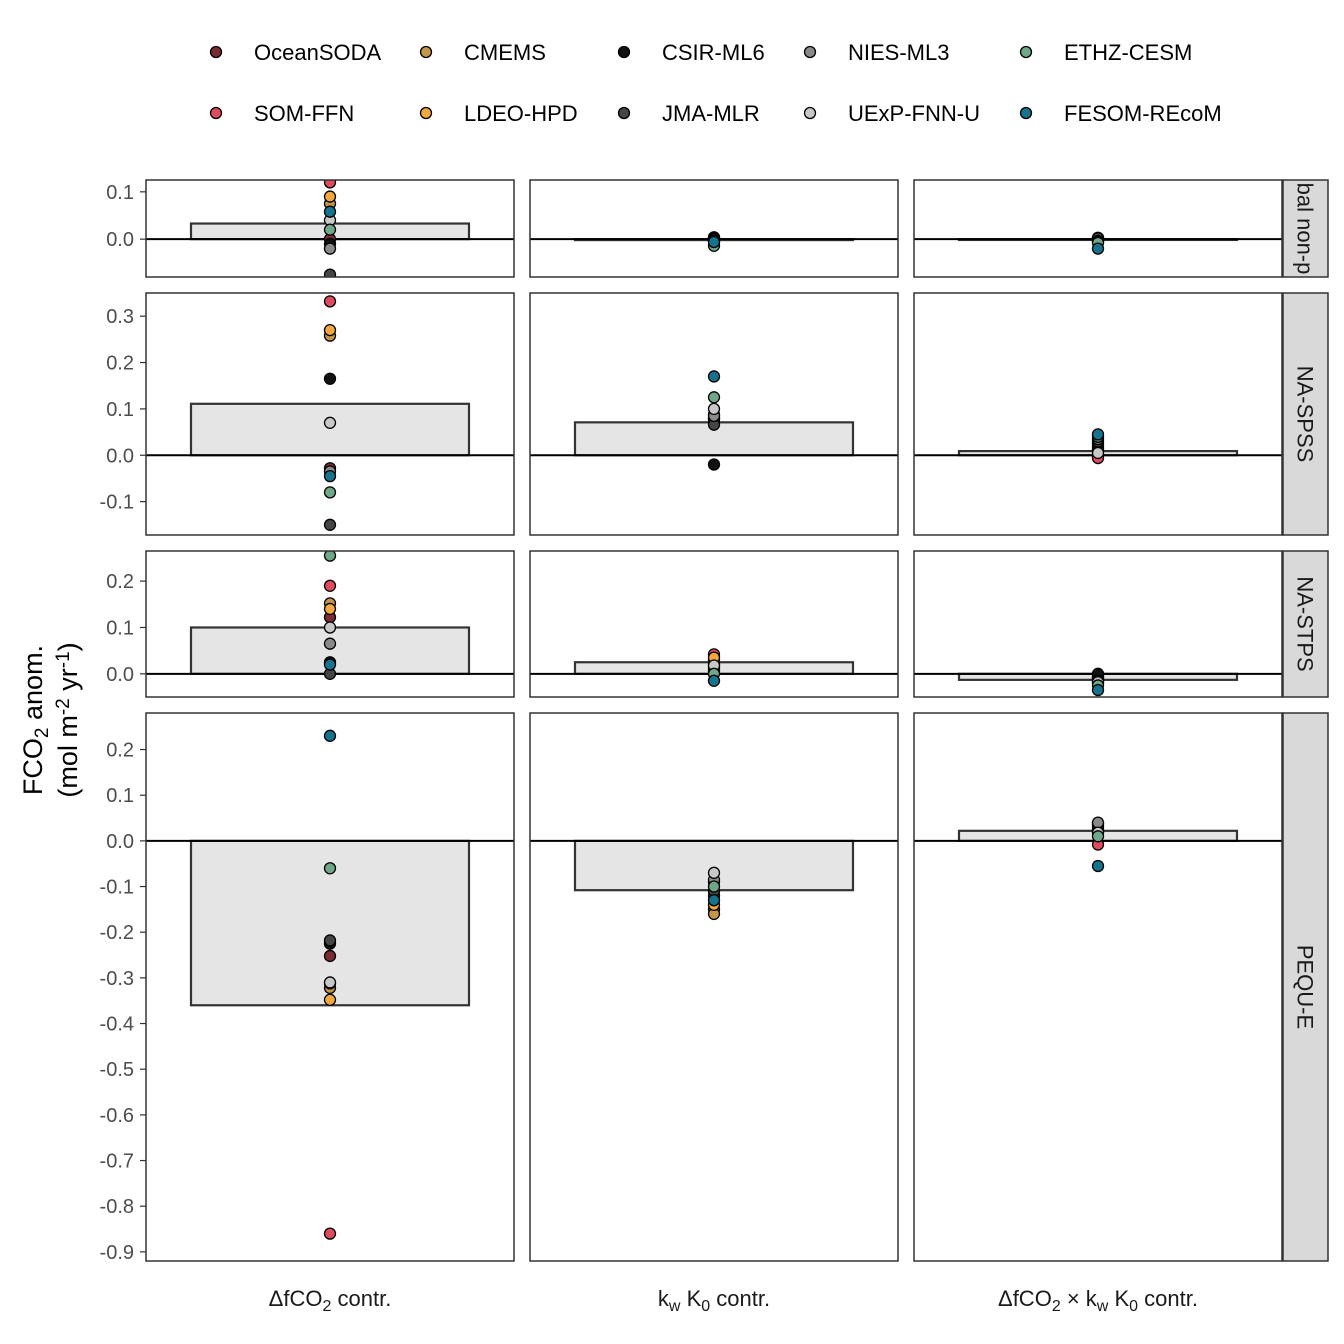 The height and width of the screenshot is (1344, 1344). What do you see at coordinates (521, 113) in the screenshot?
I see `legend-label: LDEO-HPD` at bounding box center [521, 113].